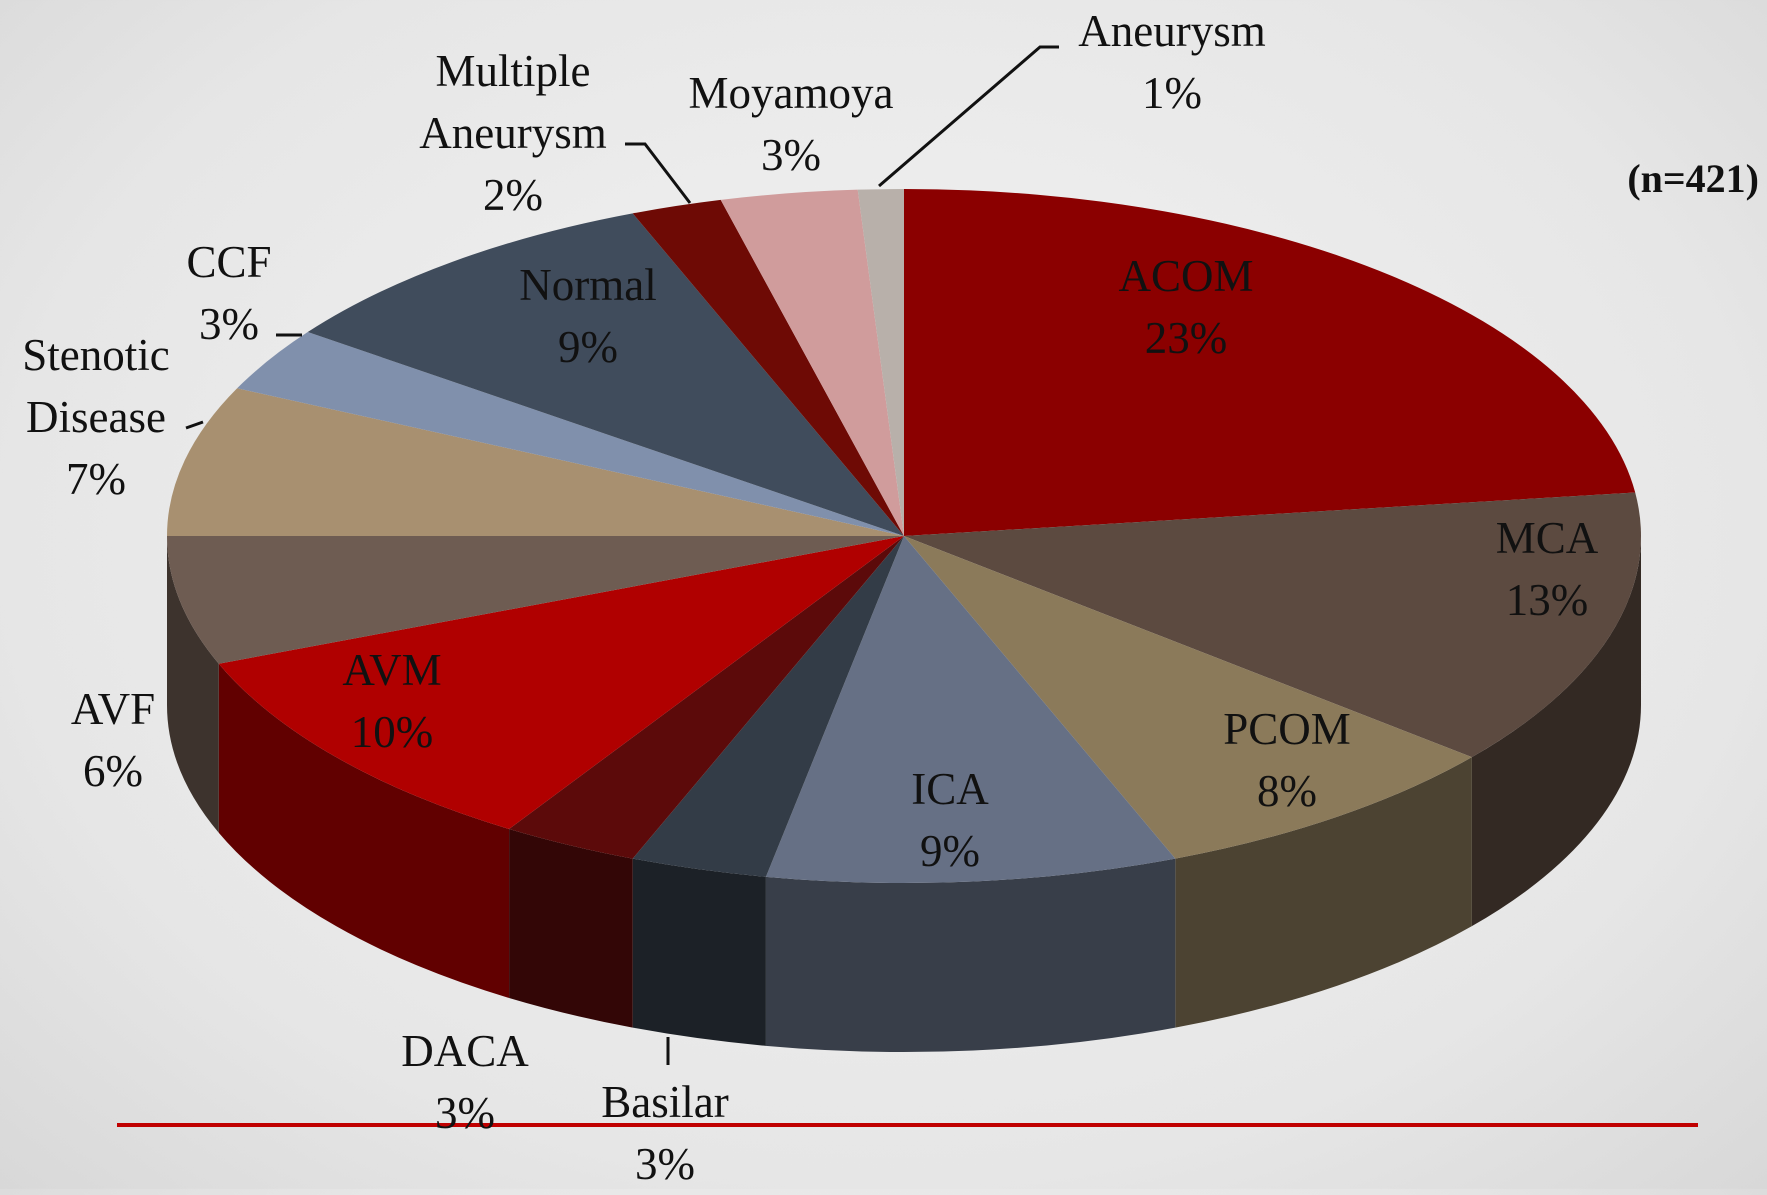  I want to click on value-label: 8%, so click(1287, 791).